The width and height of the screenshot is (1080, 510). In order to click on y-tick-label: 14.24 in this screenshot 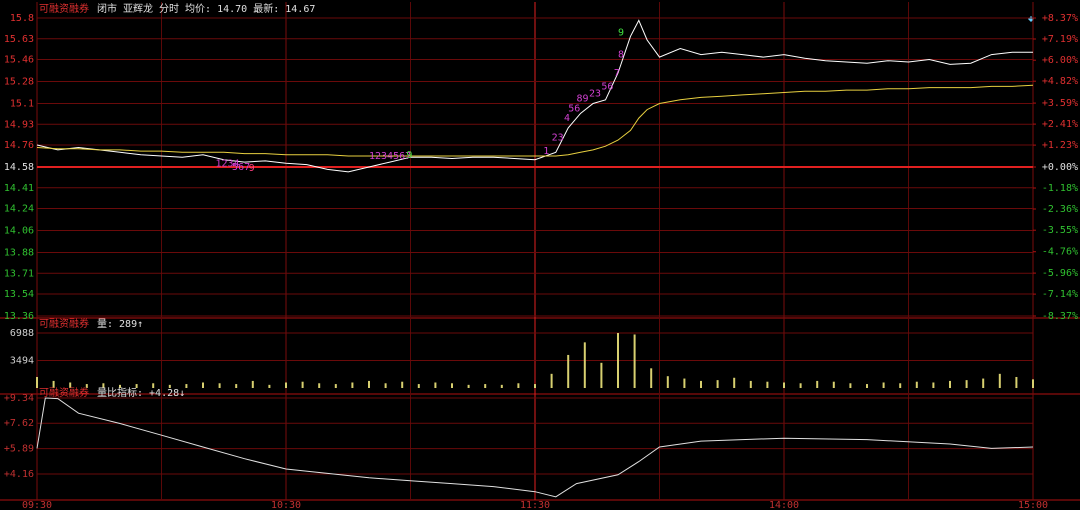, I will do `click(19, 209)`.